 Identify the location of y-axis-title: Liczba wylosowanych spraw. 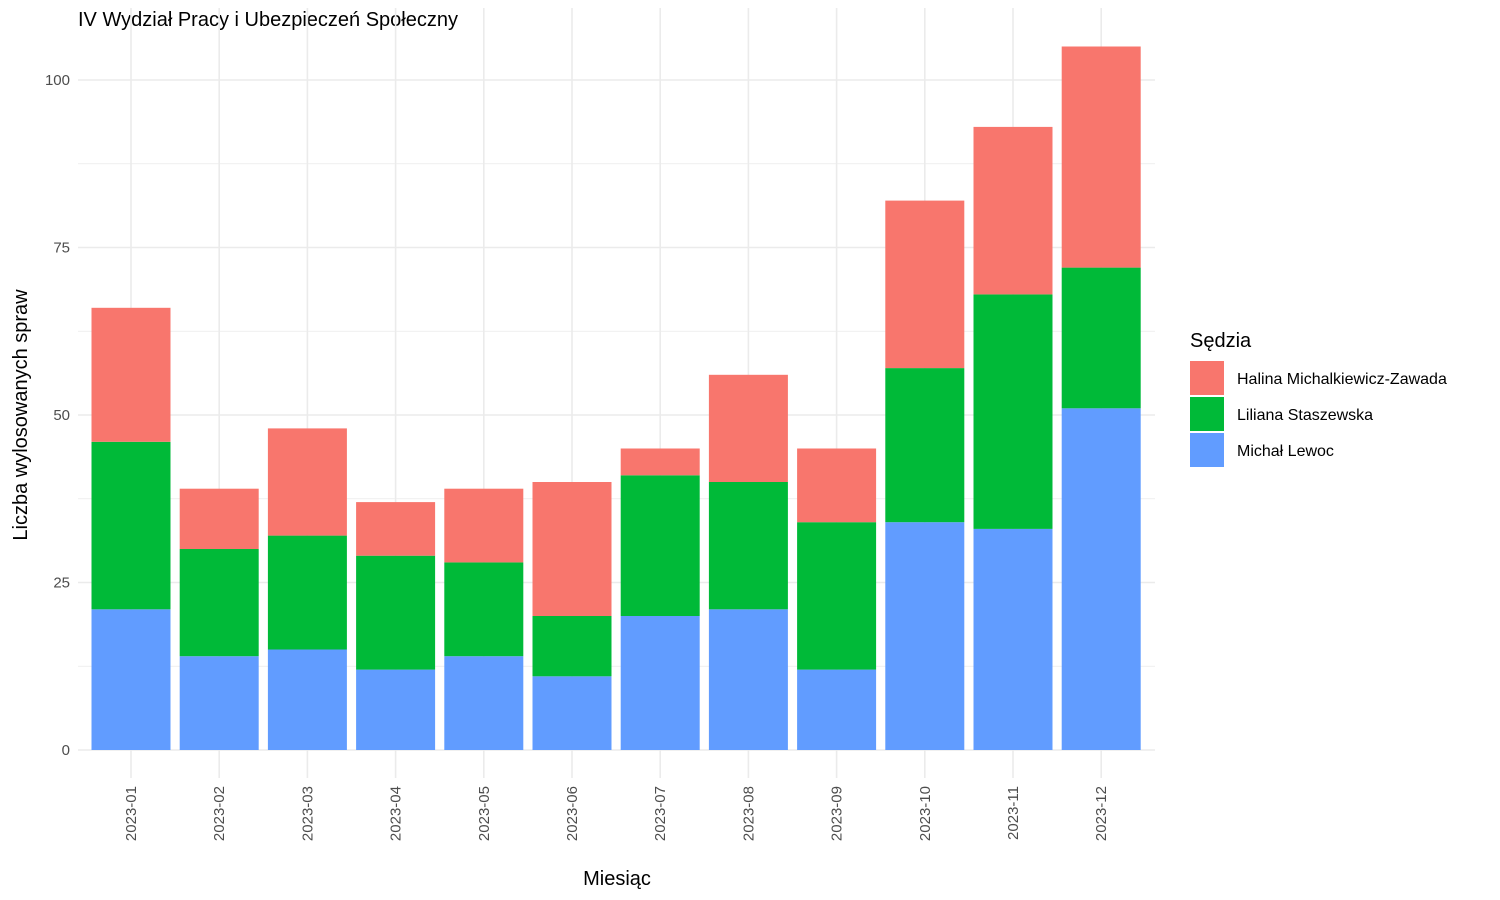
(21, 415).